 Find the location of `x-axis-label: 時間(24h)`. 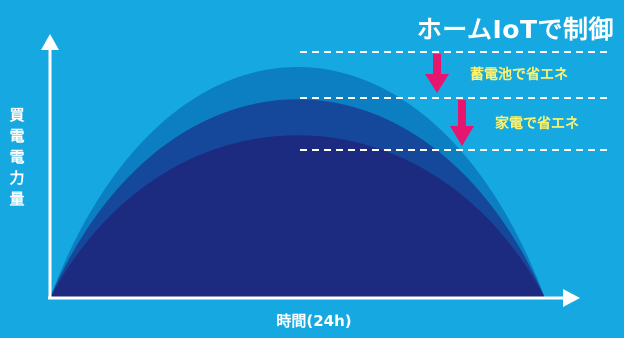

x-axis-label: 時間(24h) is located at coordinates (312, 320).